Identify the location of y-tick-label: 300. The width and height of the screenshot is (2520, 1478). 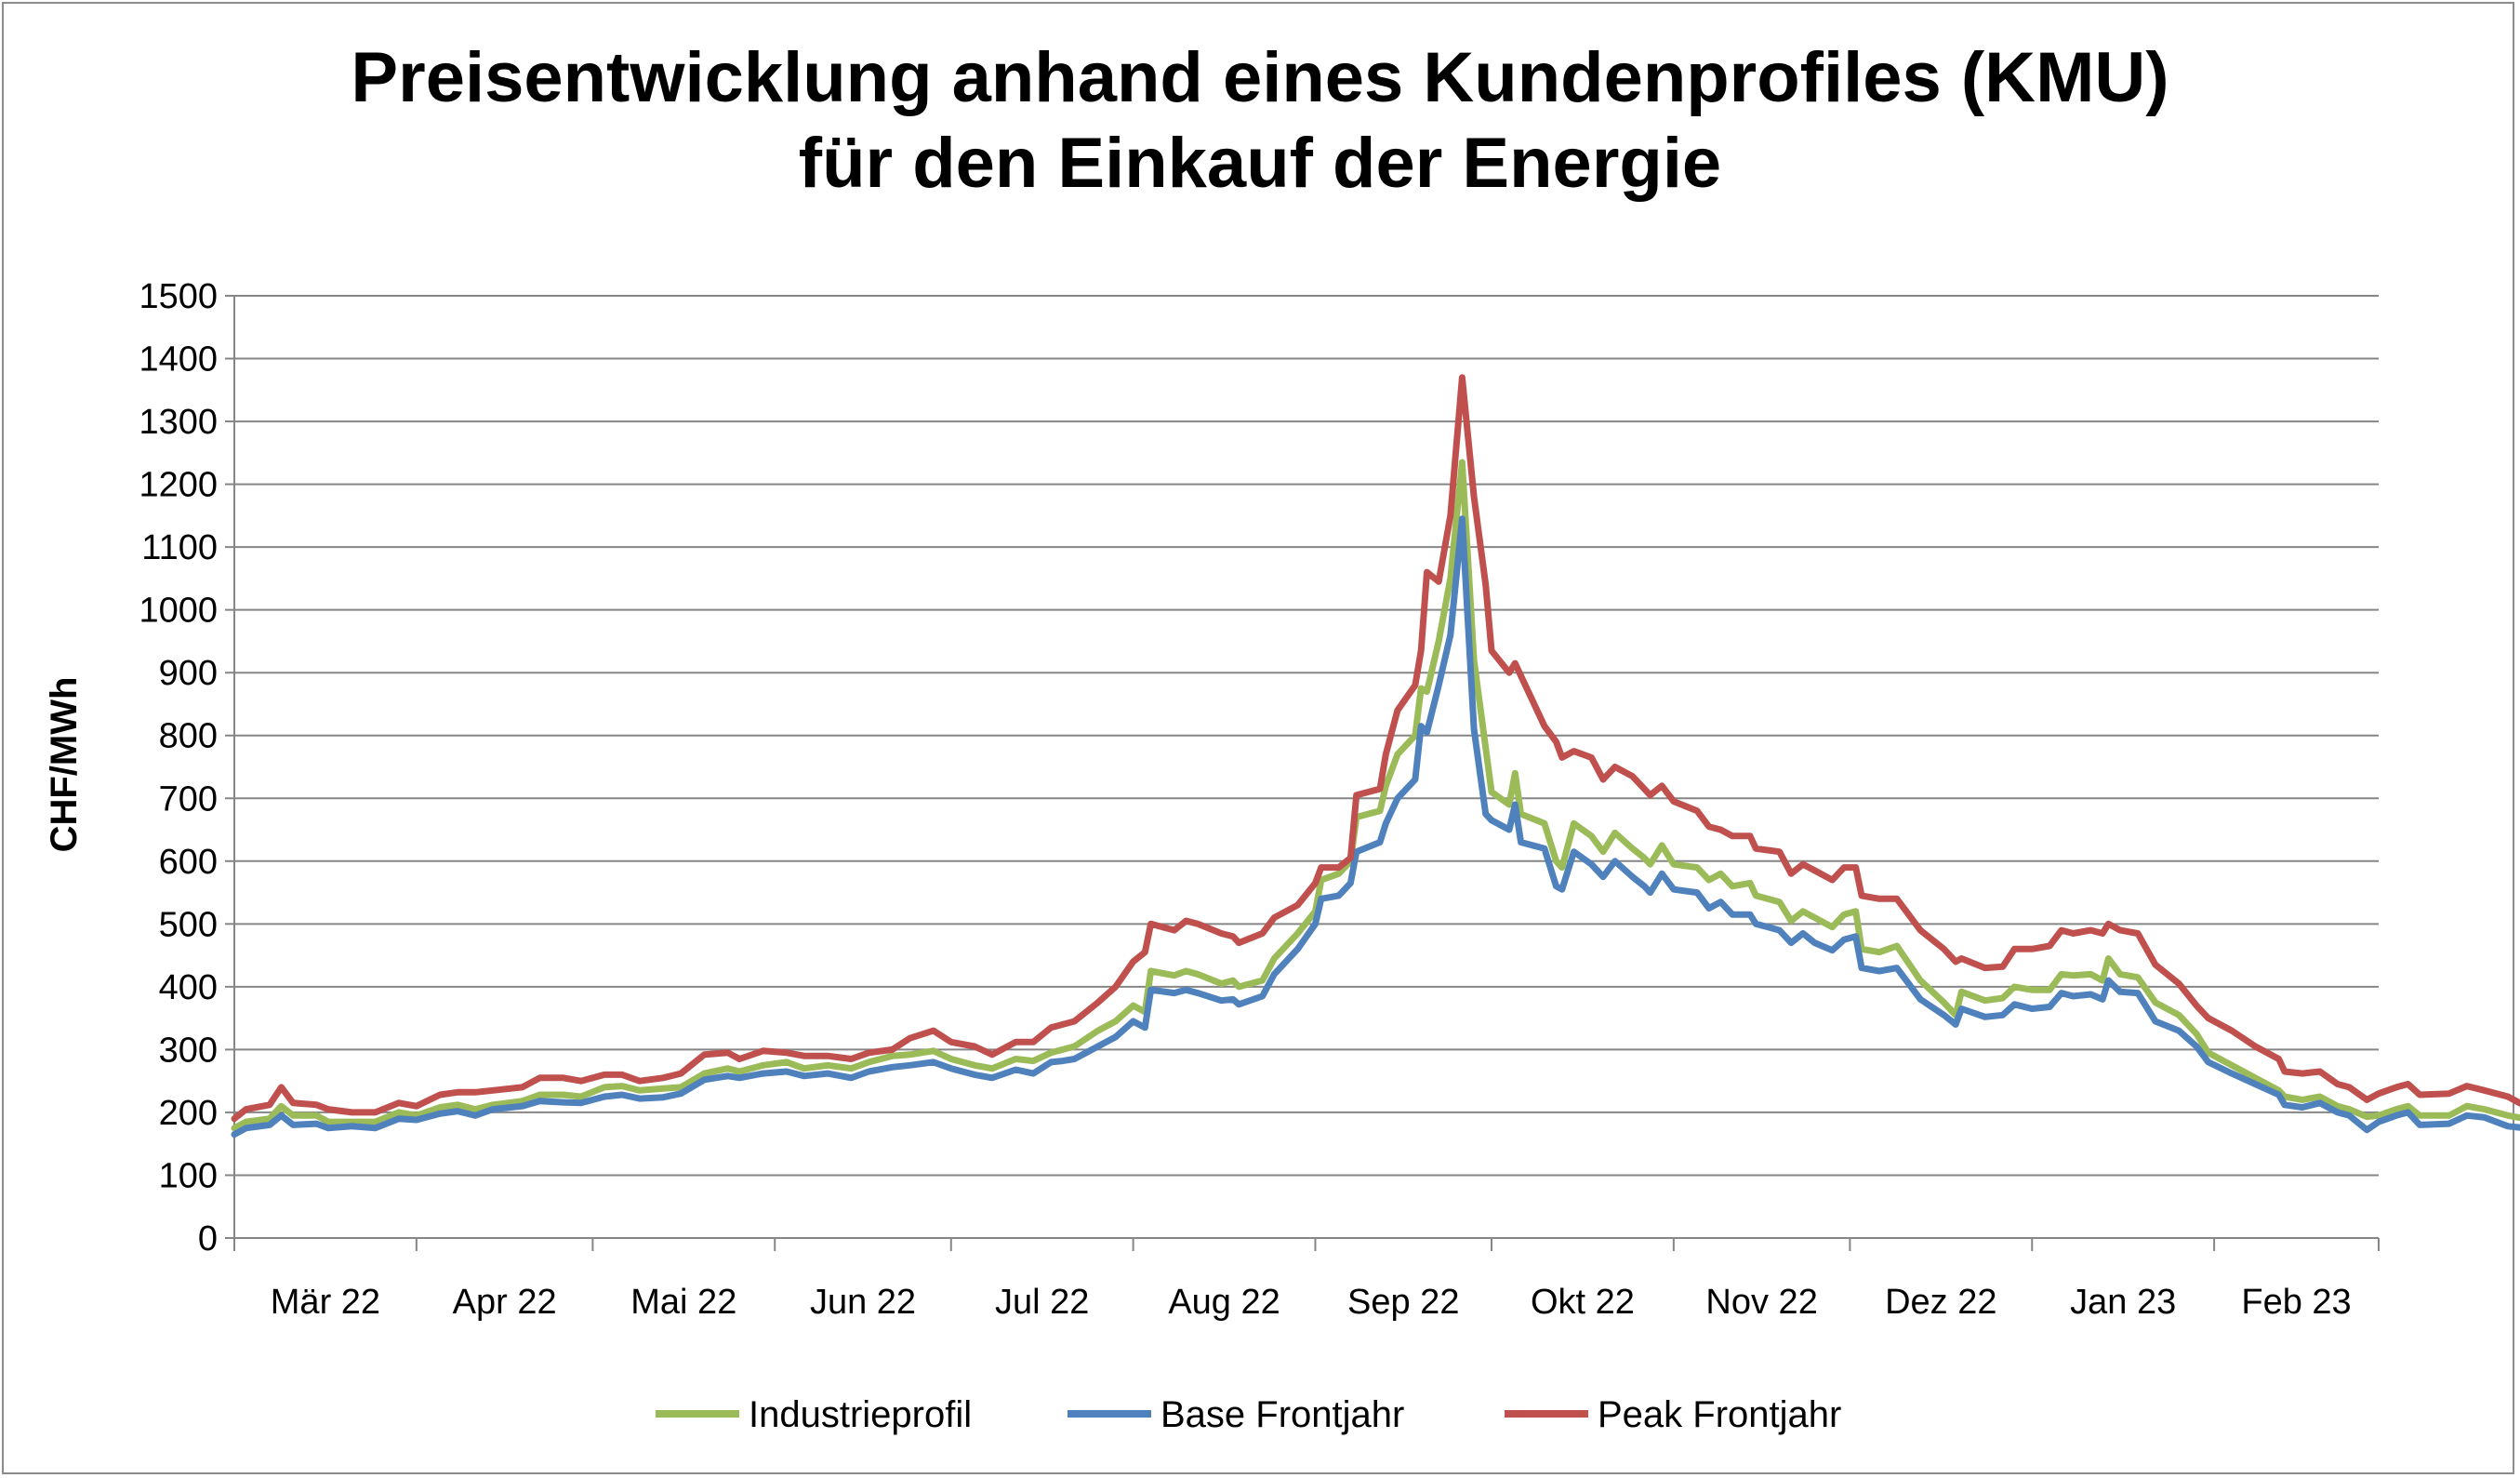
(188, 1050).